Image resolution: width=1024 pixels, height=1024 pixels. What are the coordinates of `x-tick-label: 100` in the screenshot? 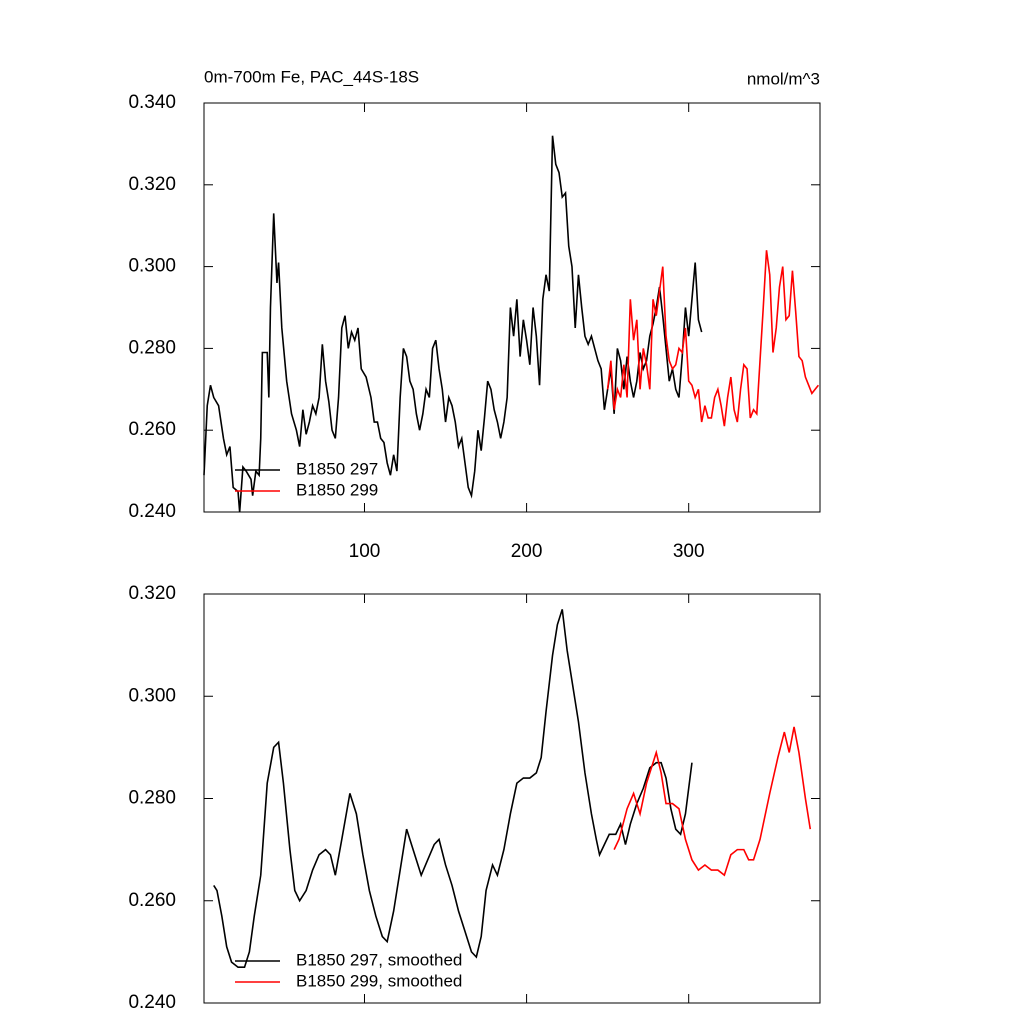 It's located at (365, 551).